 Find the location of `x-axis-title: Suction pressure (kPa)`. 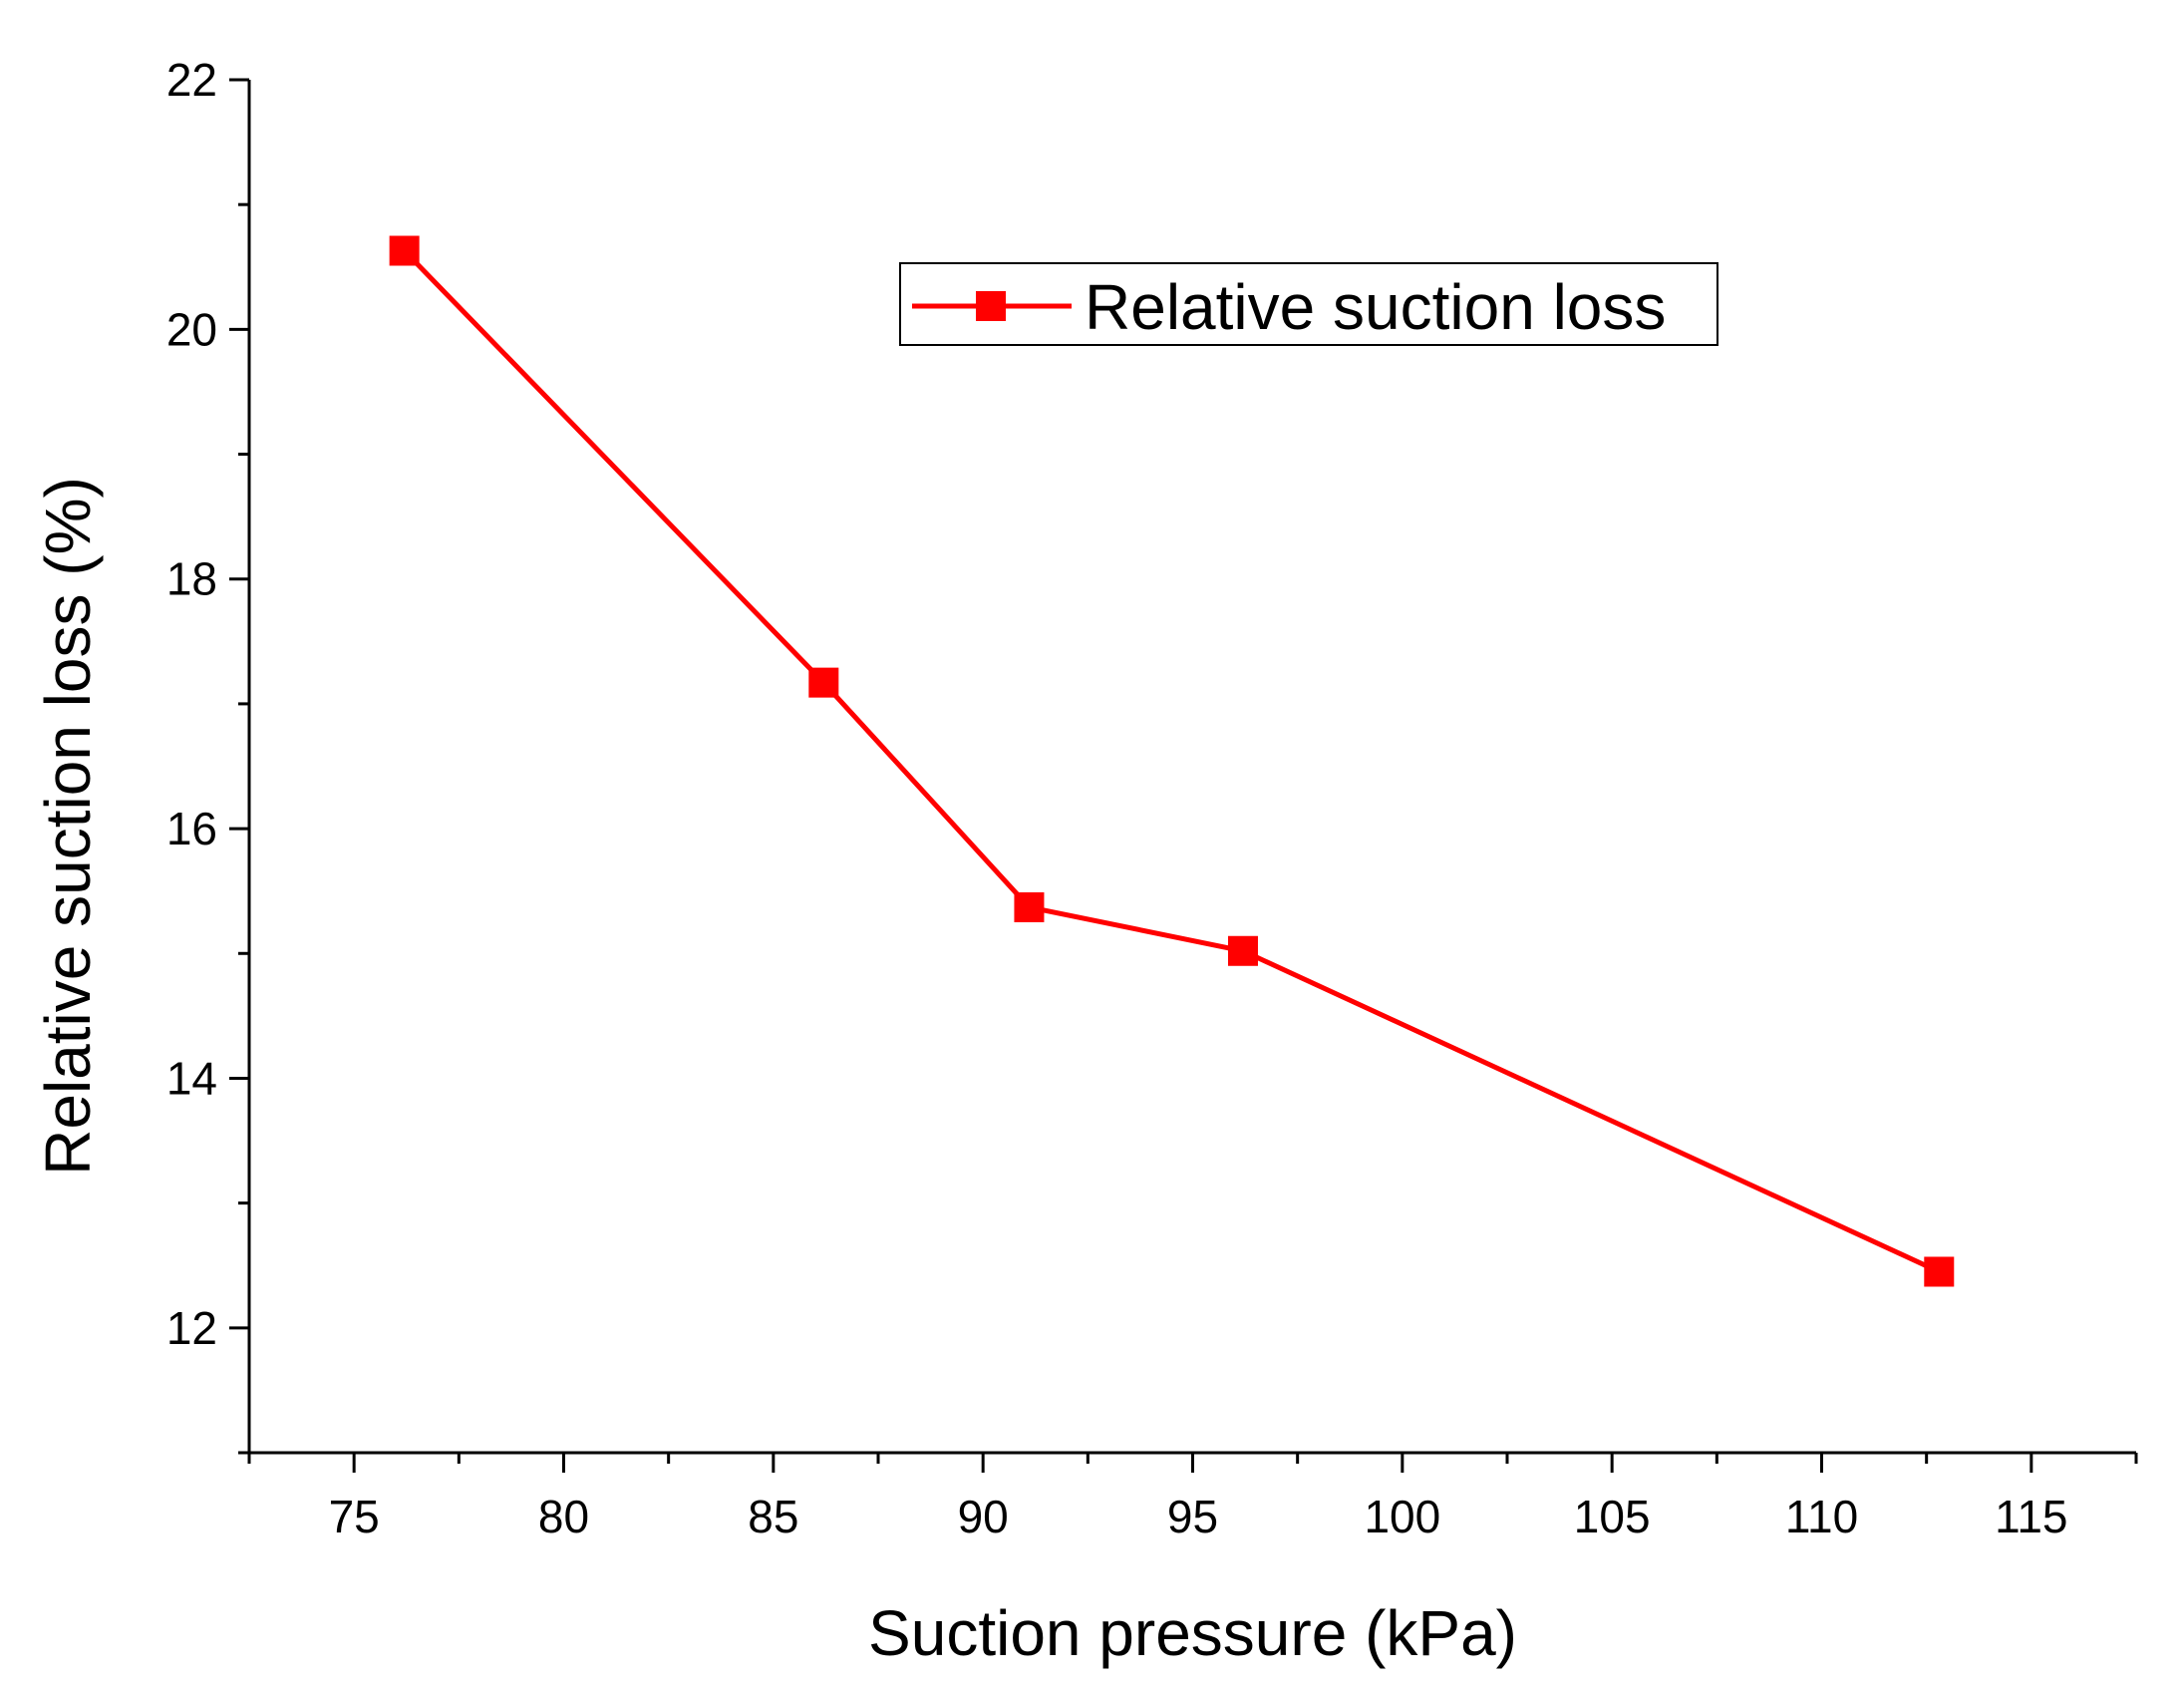

x-axis-title: Suction pressure (kPa) is located at coordinates (1192, 1633).